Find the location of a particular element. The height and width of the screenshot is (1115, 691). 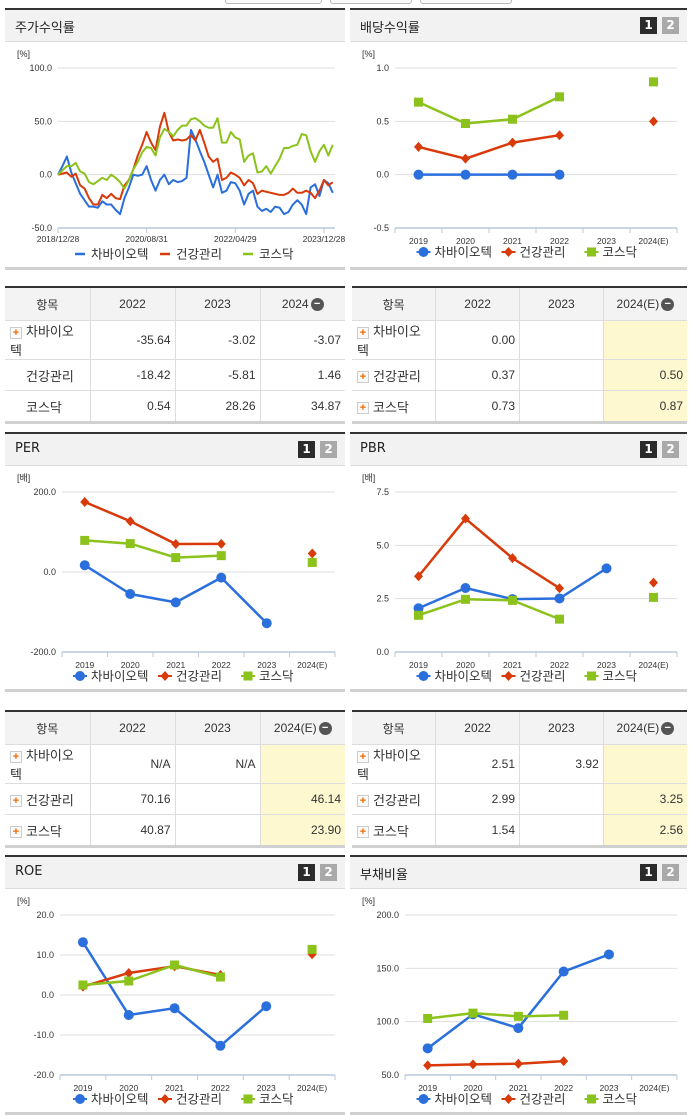

value-cell: 0.00 is located at coordinates (477, 340).